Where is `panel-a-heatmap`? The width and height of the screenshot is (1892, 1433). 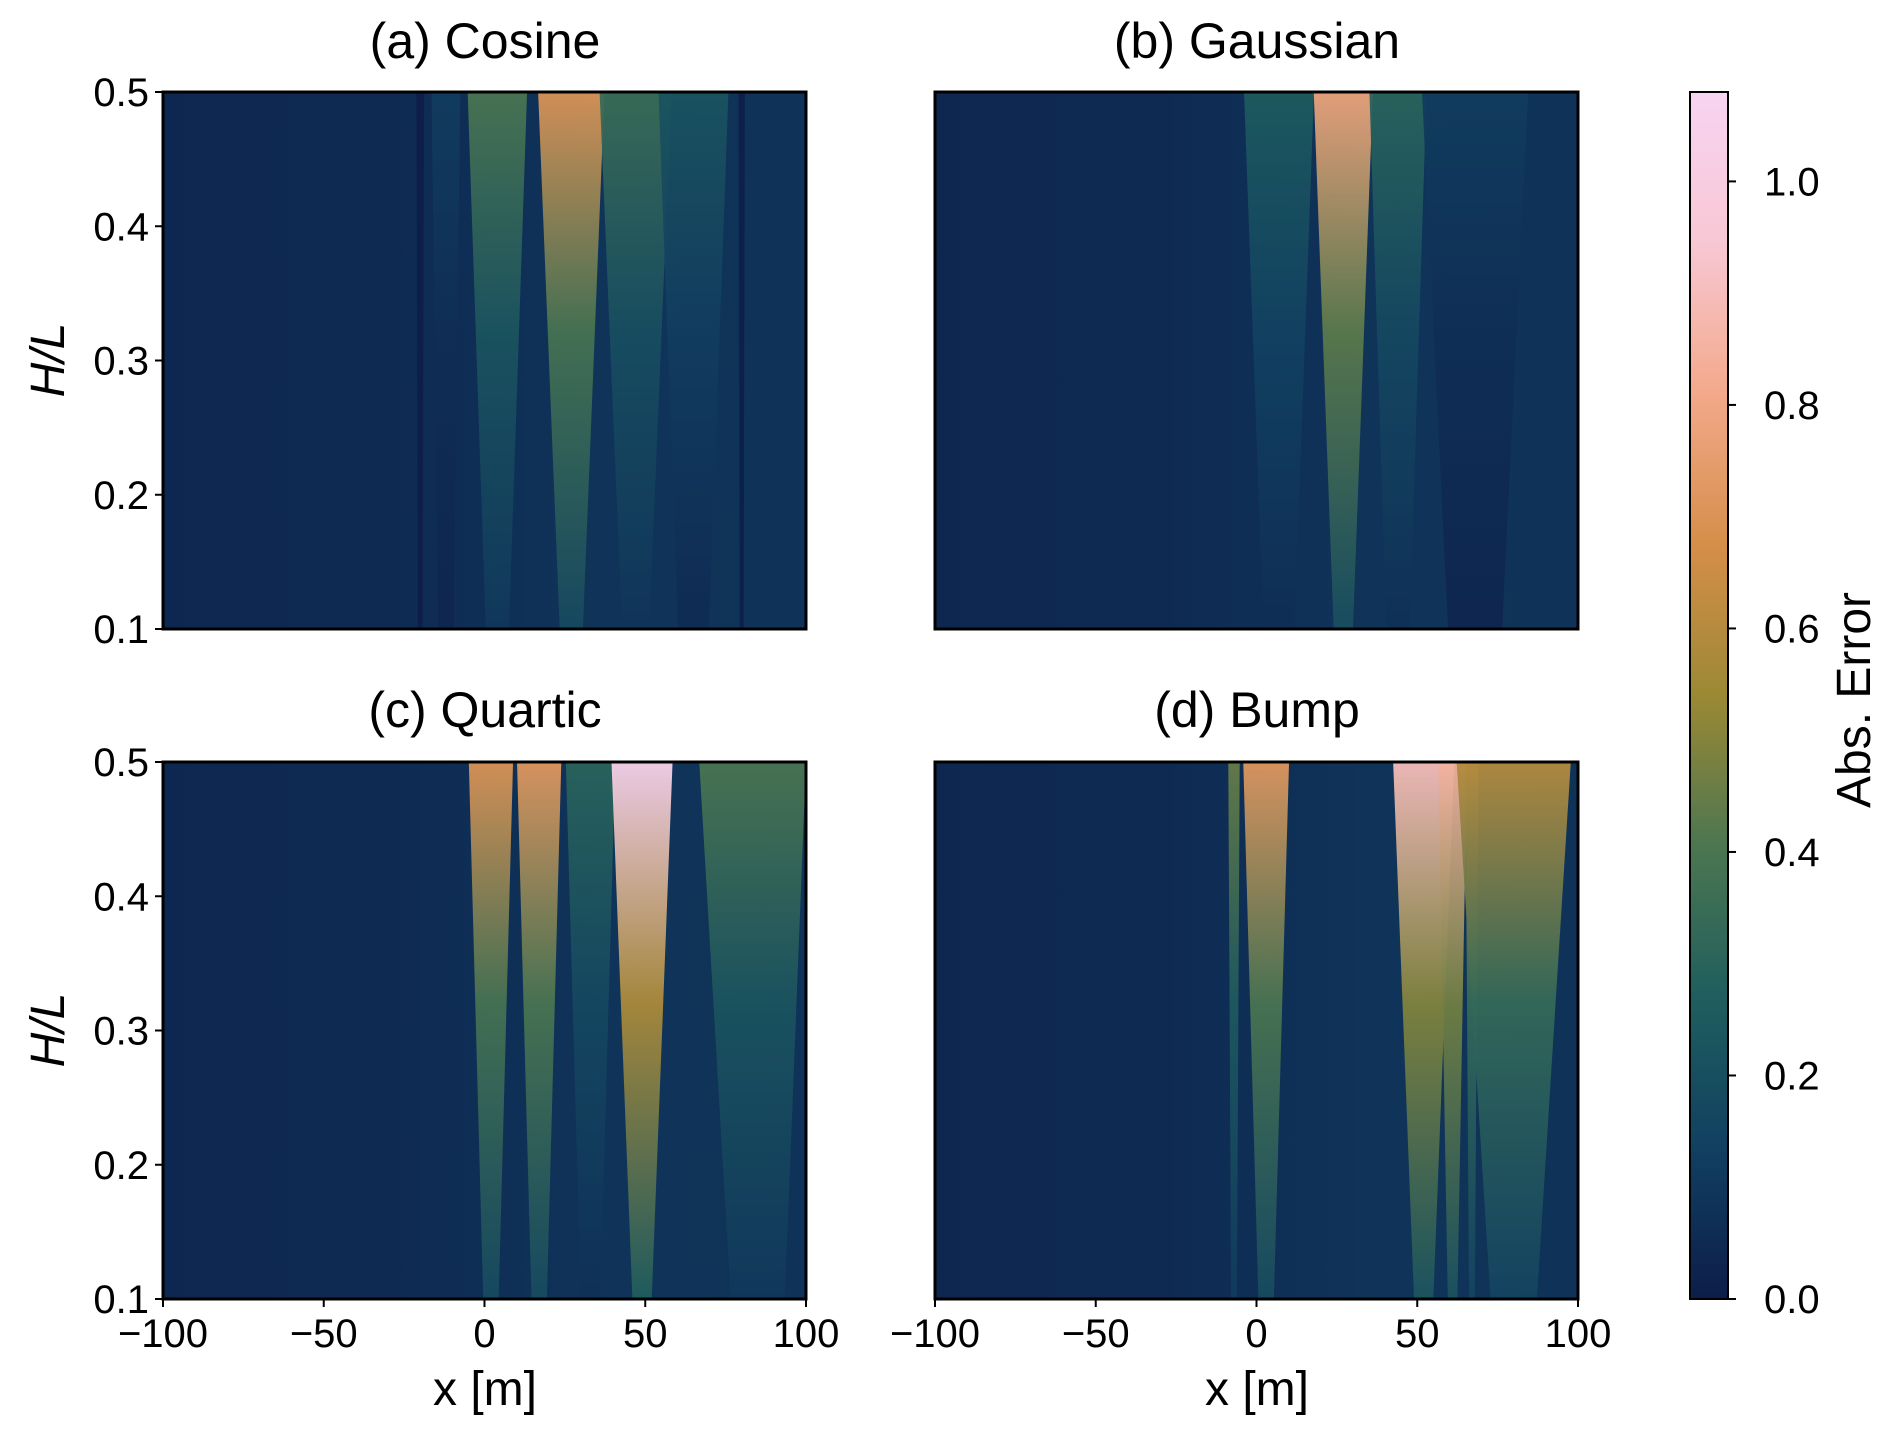
panel-a-heatmap is located at coordinates (484, 360).